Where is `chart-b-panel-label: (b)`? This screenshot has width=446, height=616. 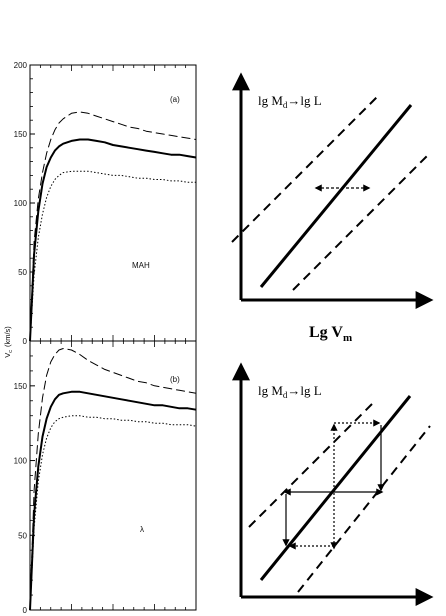
chart-b-panel-label: (b) is located at coordinates (175, 379).